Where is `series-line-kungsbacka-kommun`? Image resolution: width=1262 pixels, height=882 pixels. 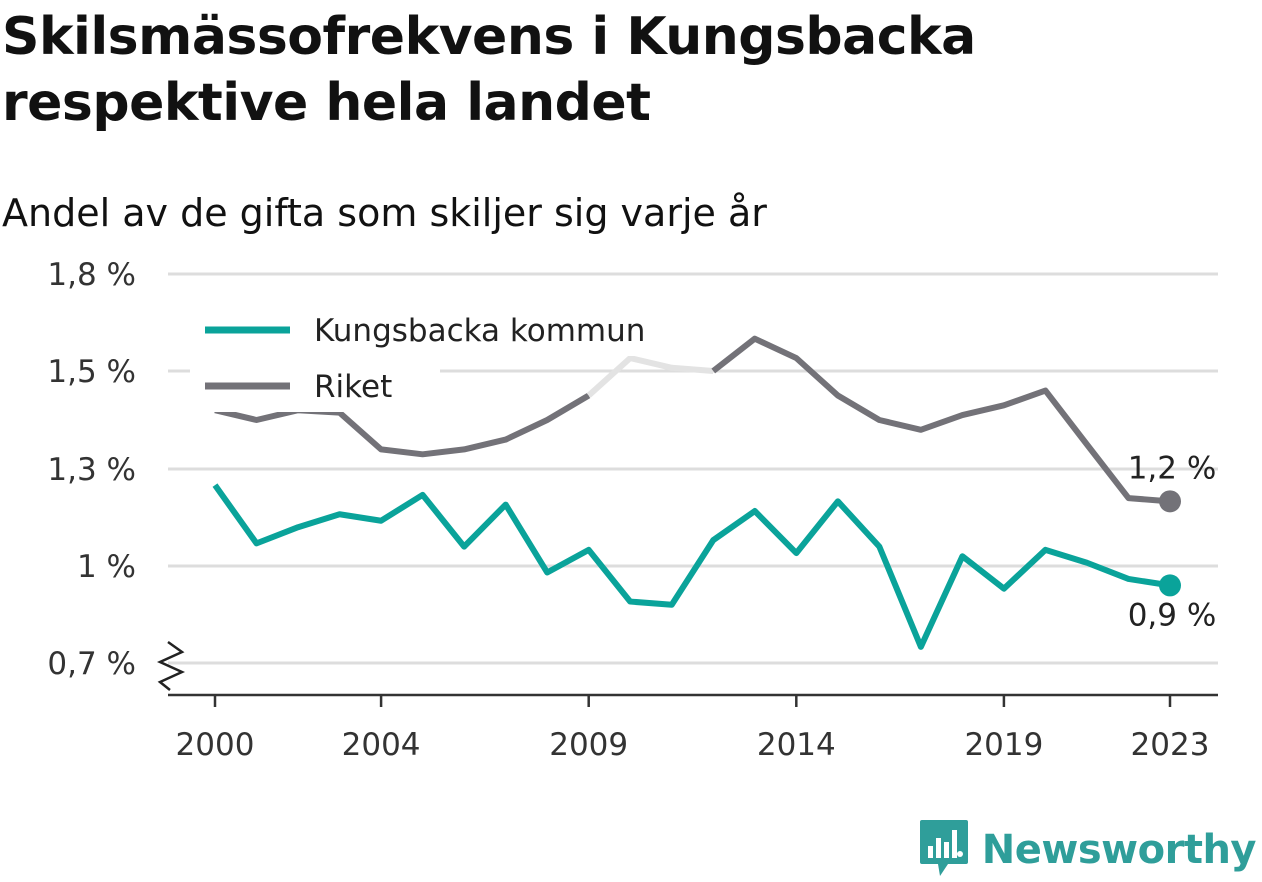 series-line-kungsbacka-kommun is located at coordinates (691, 566).